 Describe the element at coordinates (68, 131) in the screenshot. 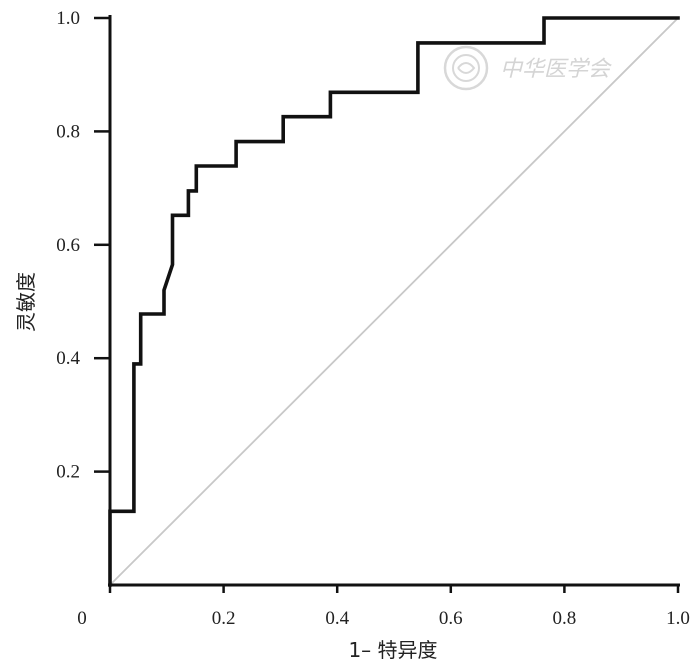

I see `y-tick-label: 0.8` at that location.